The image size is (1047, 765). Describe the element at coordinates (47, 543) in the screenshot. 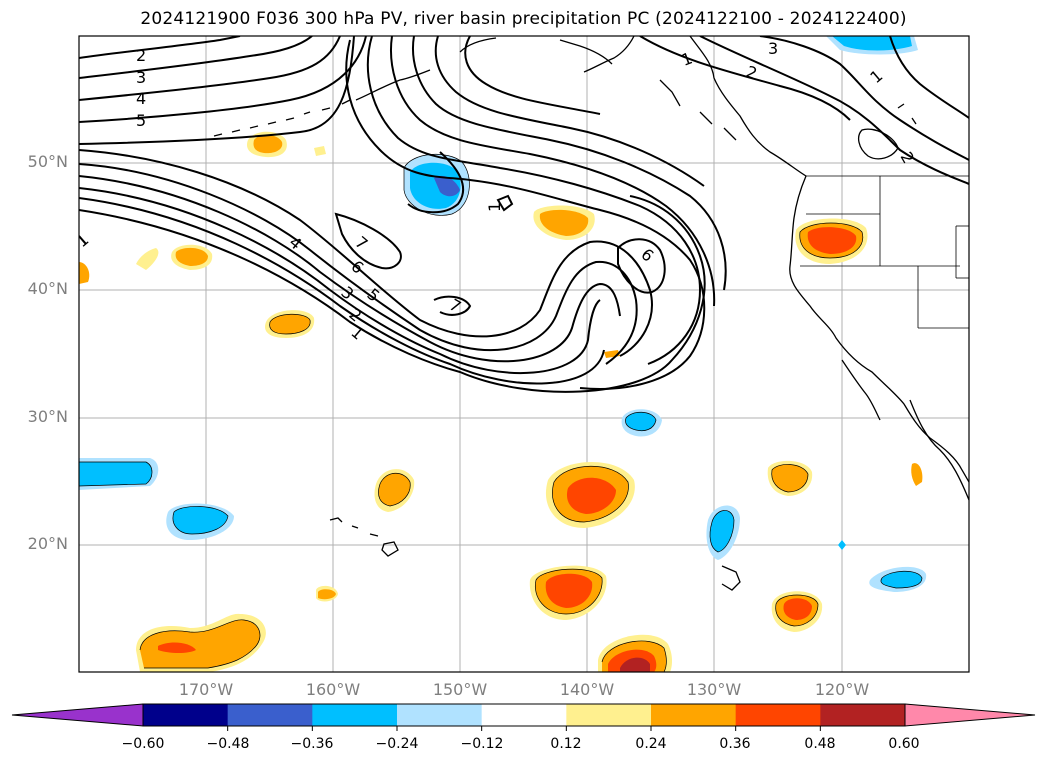

I see `lat-label-20n: 20°N` at that location.